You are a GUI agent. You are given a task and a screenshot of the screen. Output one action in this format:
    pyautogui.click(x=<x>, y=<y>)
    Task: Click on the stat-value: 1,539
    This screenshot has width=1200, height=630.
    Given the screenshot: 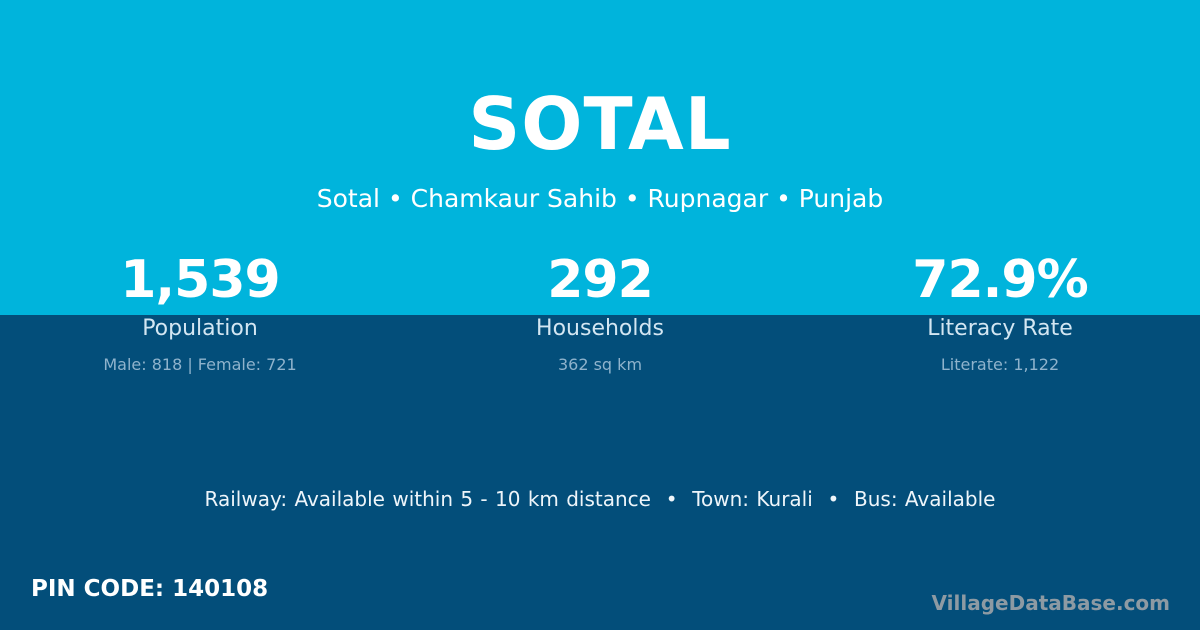 What is the action you would take?
    pyautogui.click(x=200, y=280)
    